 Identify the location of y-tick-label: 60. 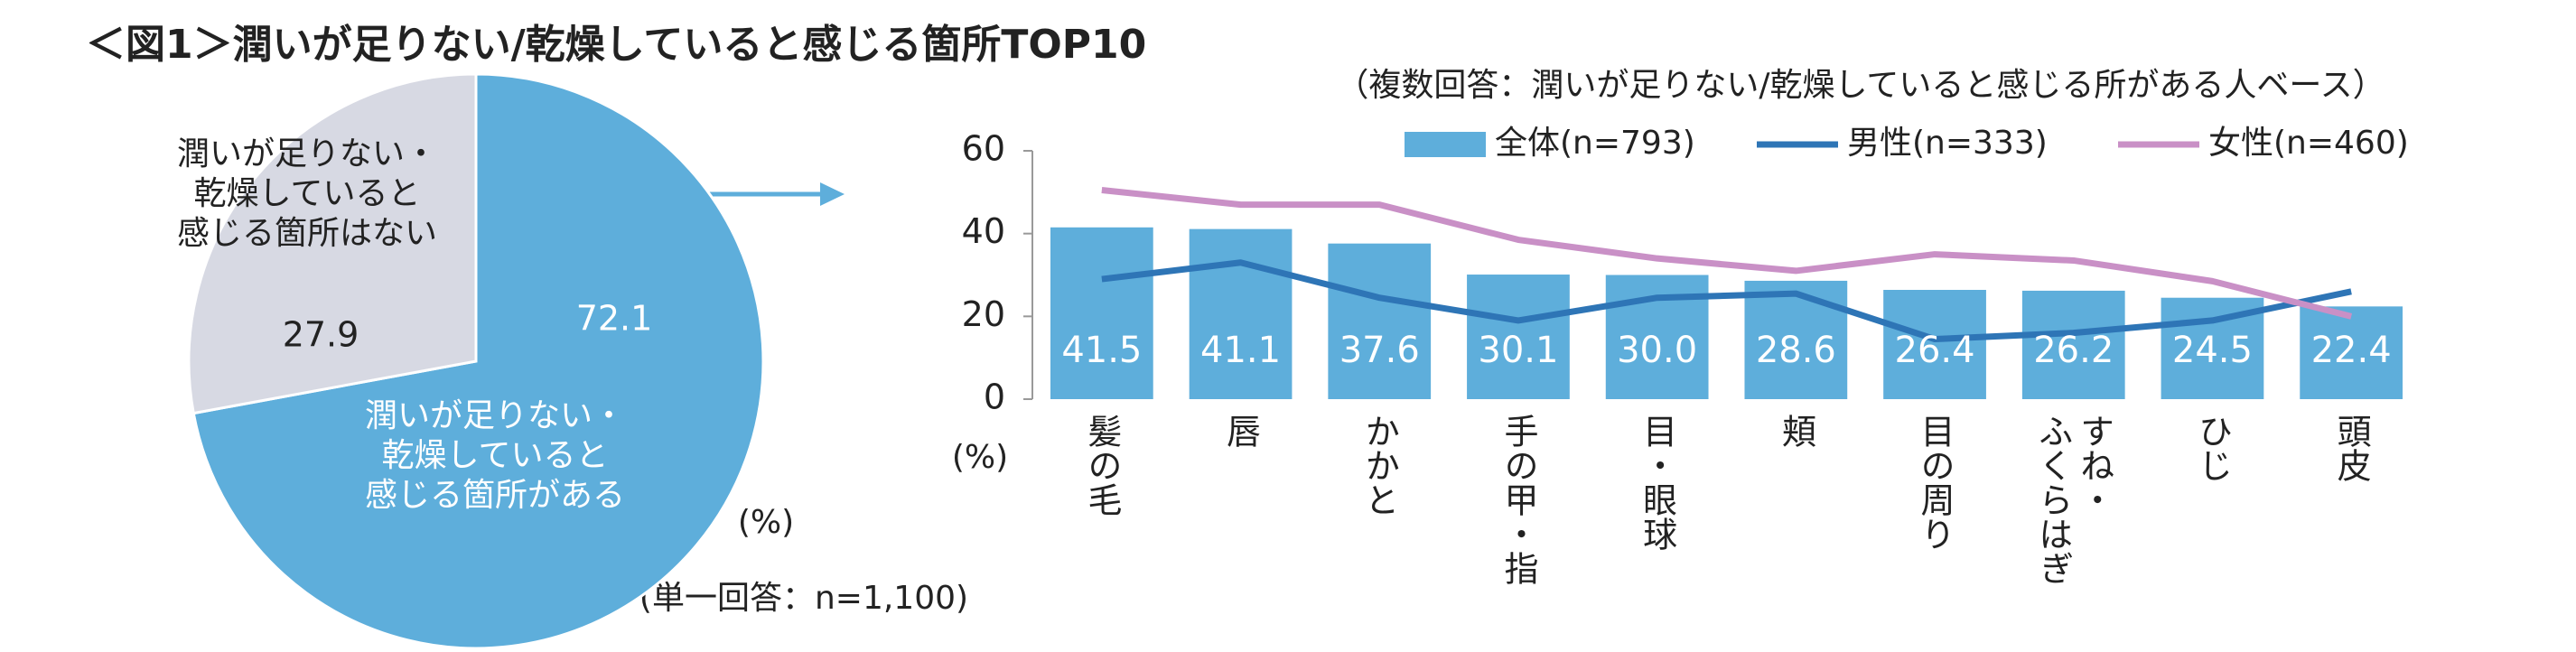
(983, 149).